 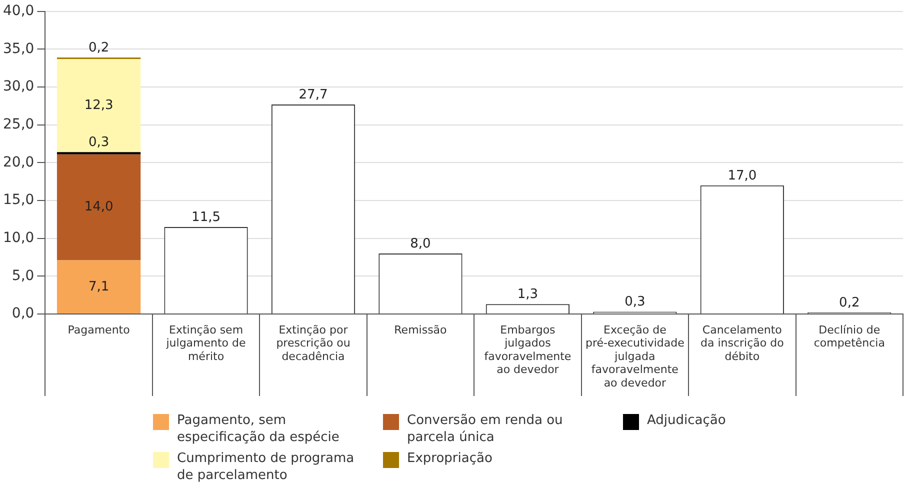 What do you see at coordinates (23, 314) in the screenshot?
I see `y-tick-label: 0,0` at bounding box center [23, 314].